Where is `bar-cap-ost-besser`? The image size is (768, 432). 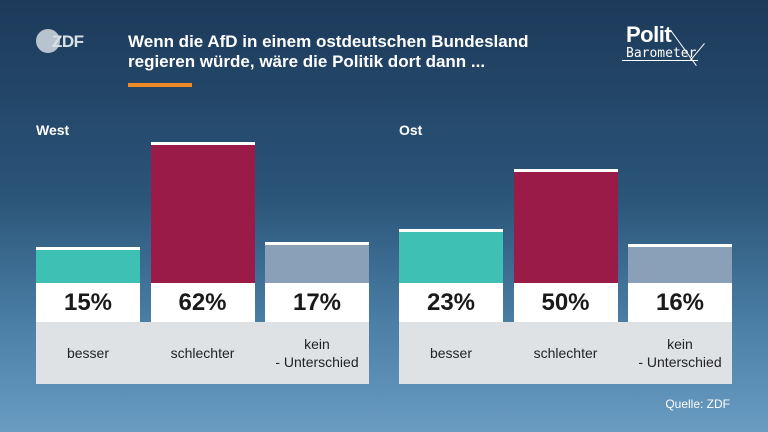 bar-cap-ost-besser is located at coordinates (451, 230).